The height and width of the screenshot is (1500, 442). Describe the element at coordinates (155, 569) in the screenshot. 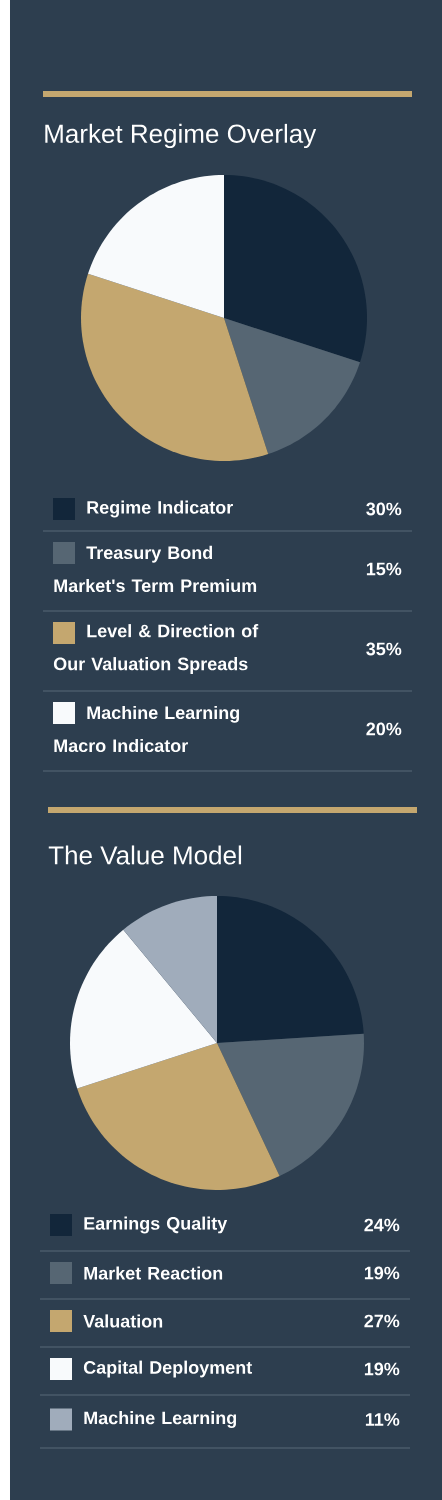

I see `legend-label: Treasury Bond Market's Term Premium` at that location.